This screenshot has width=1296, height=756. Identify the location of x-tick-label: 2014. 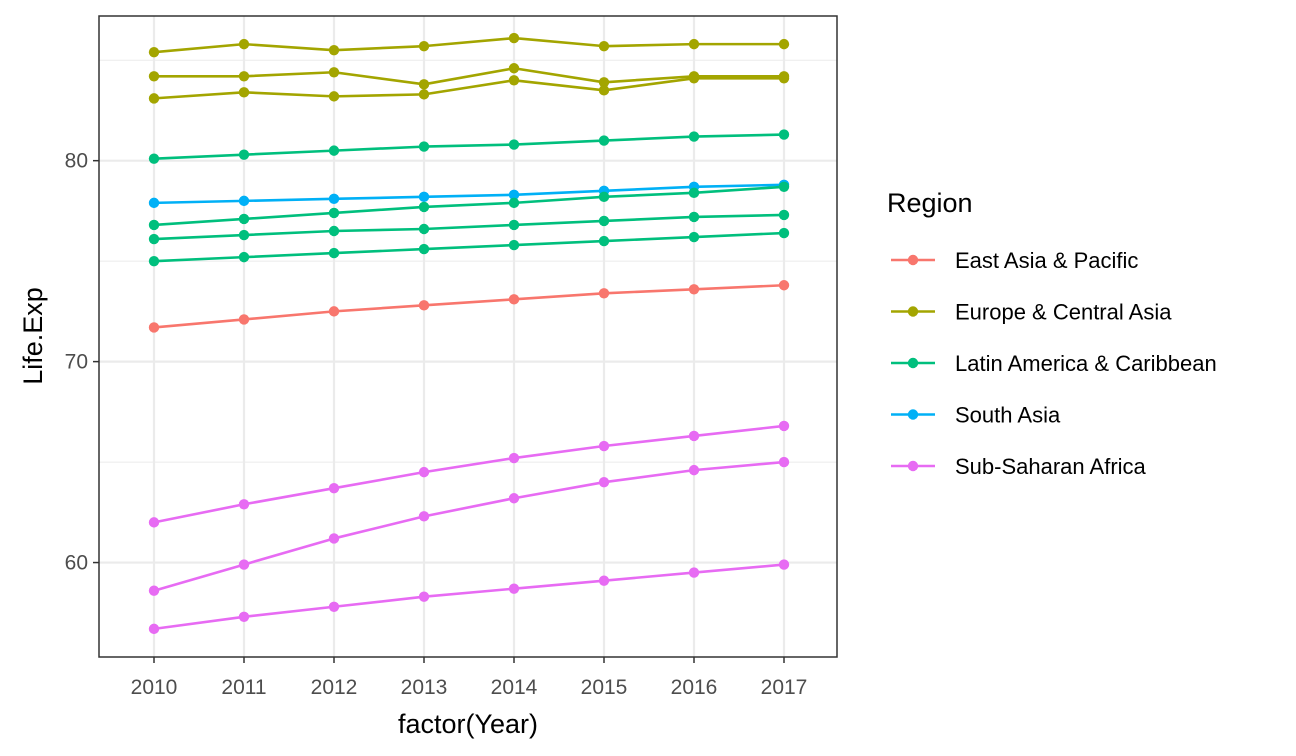
(514, 687).